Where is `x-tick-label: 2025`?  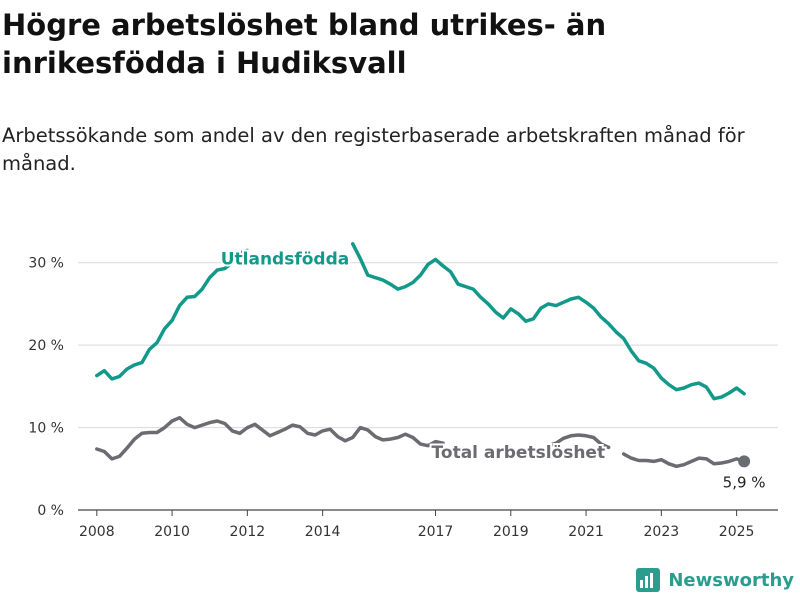 x-tick-label: 2025 is located at coordinates (737, 532).